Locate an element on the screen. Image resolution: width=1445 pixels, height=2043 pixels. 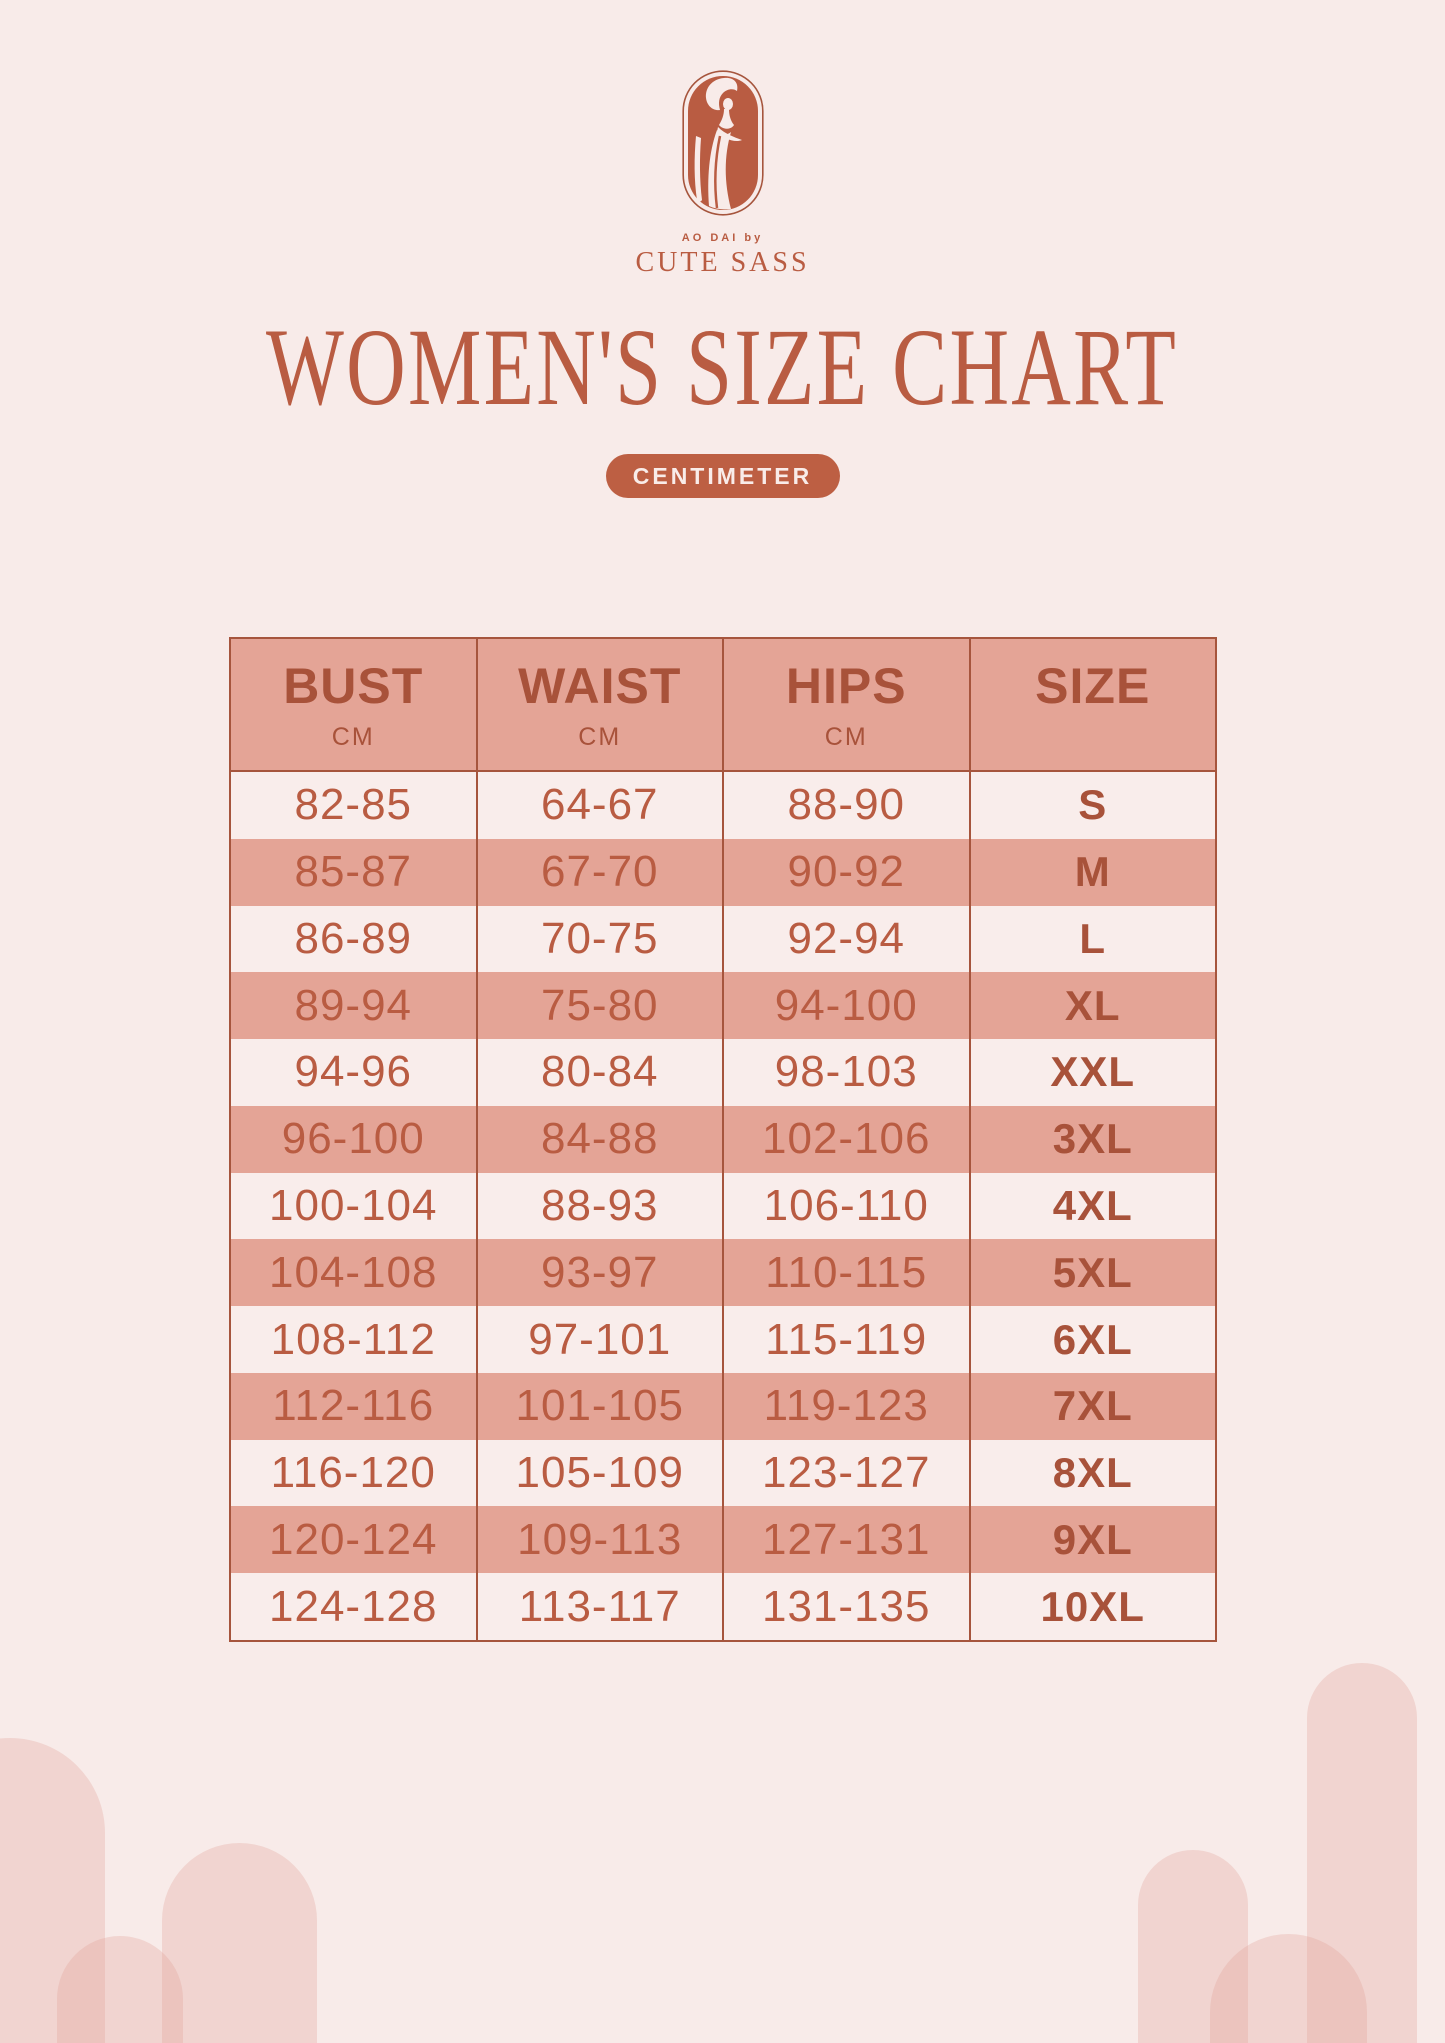
cell-bust: 104-108 is located at coordinates (354, 1273).